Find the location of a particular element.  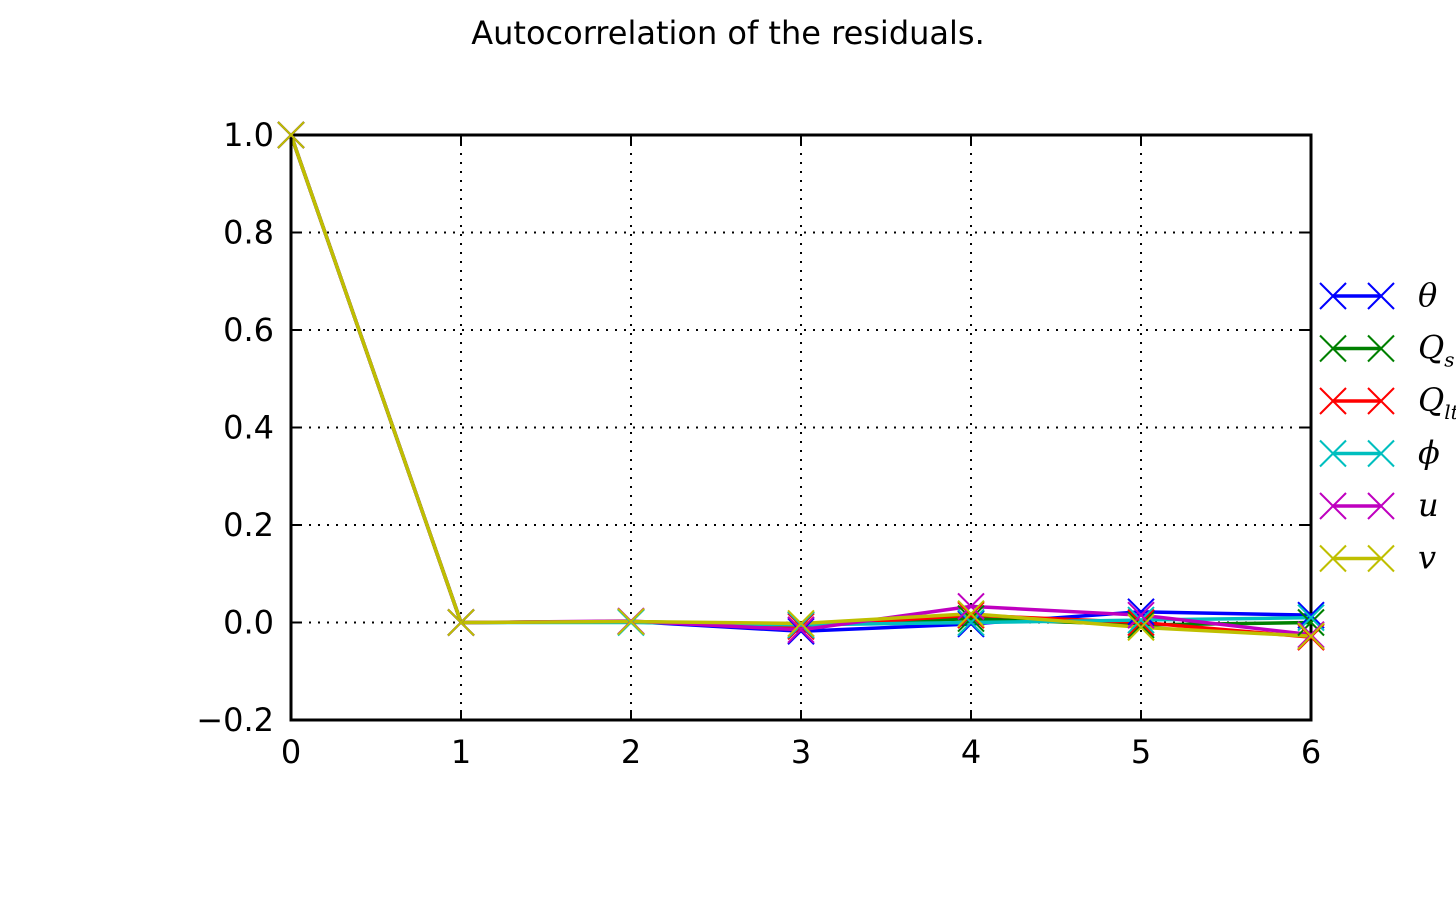

y-tick-label: 0.4 is located at coordinates (248, 428).